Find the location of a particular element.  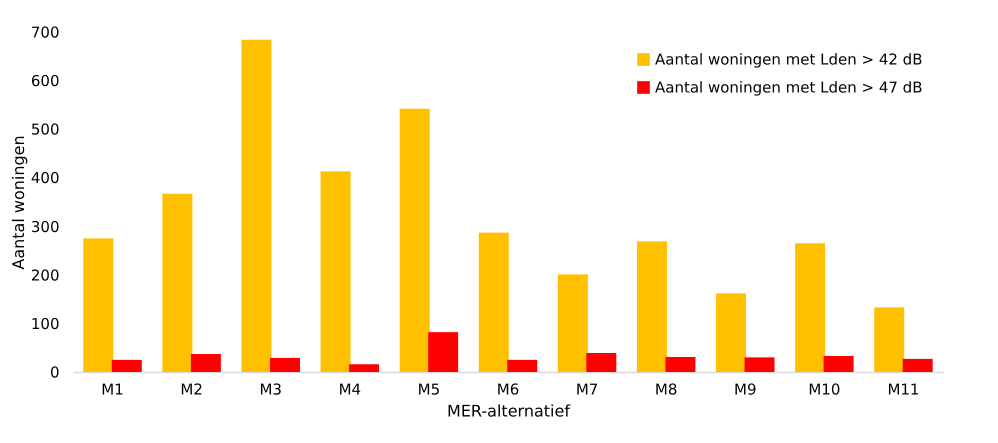

x-tick-label: M1 is located at coordinates (112, 389).